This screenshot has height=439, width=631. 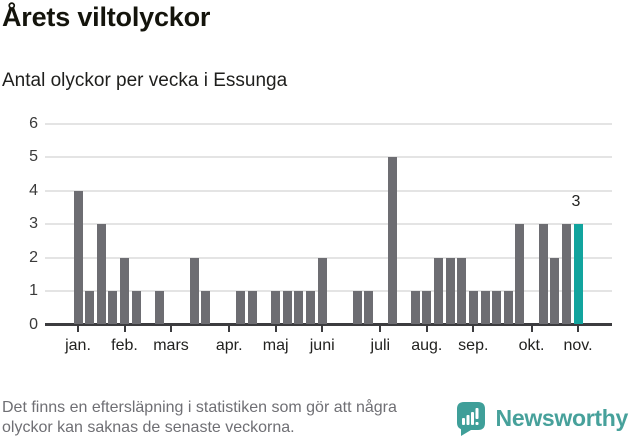 What do you see at coordinates (578, 345) in the screenshot?
I see `x-axis-label: nov.` at bounding box center [578, 345].